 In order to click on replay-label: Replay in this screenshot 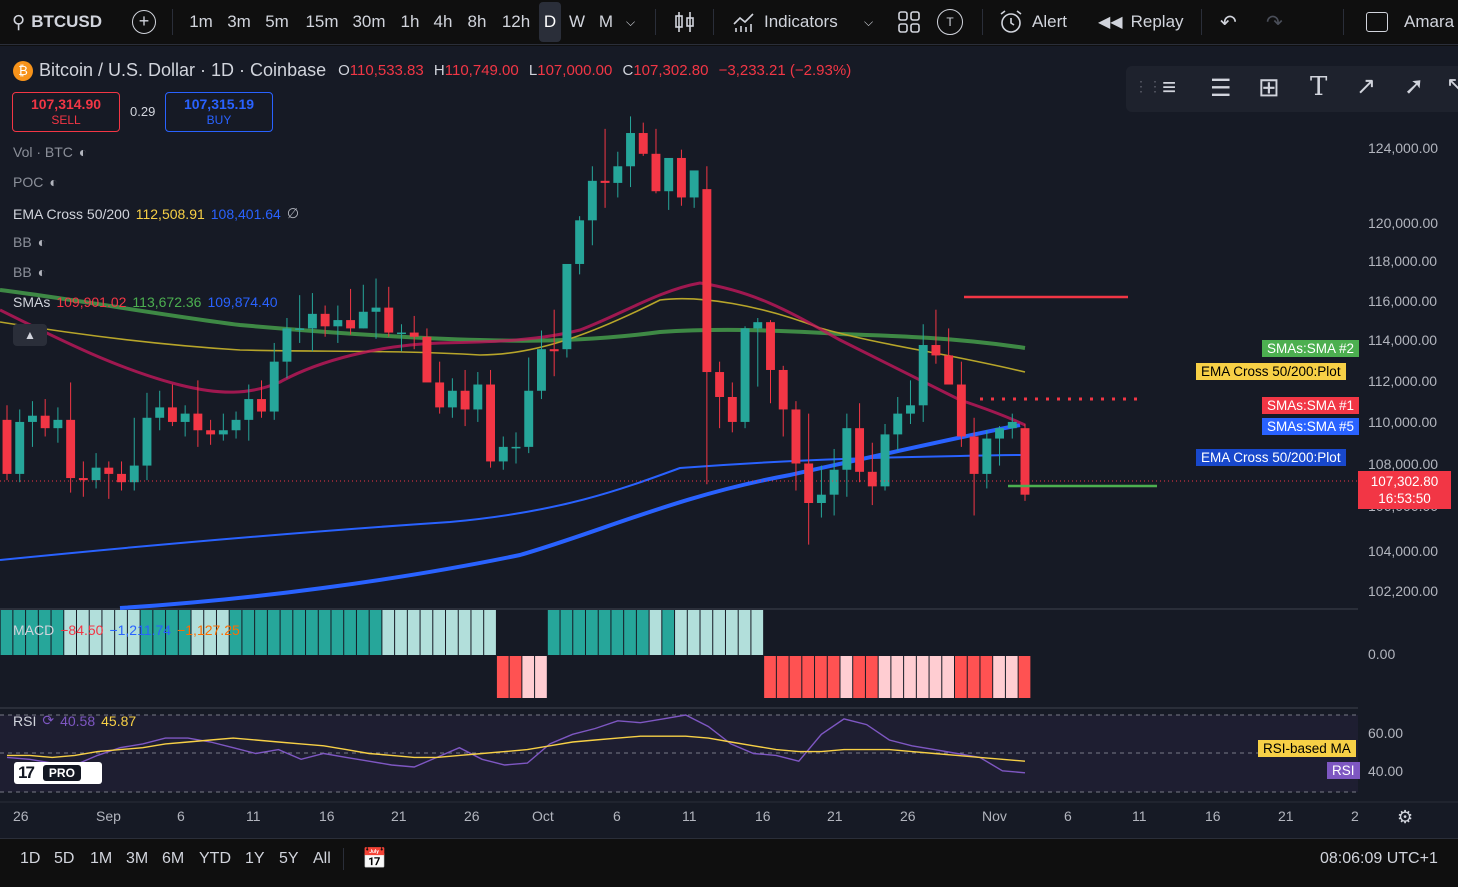, I will do `click(1157, 21)`.